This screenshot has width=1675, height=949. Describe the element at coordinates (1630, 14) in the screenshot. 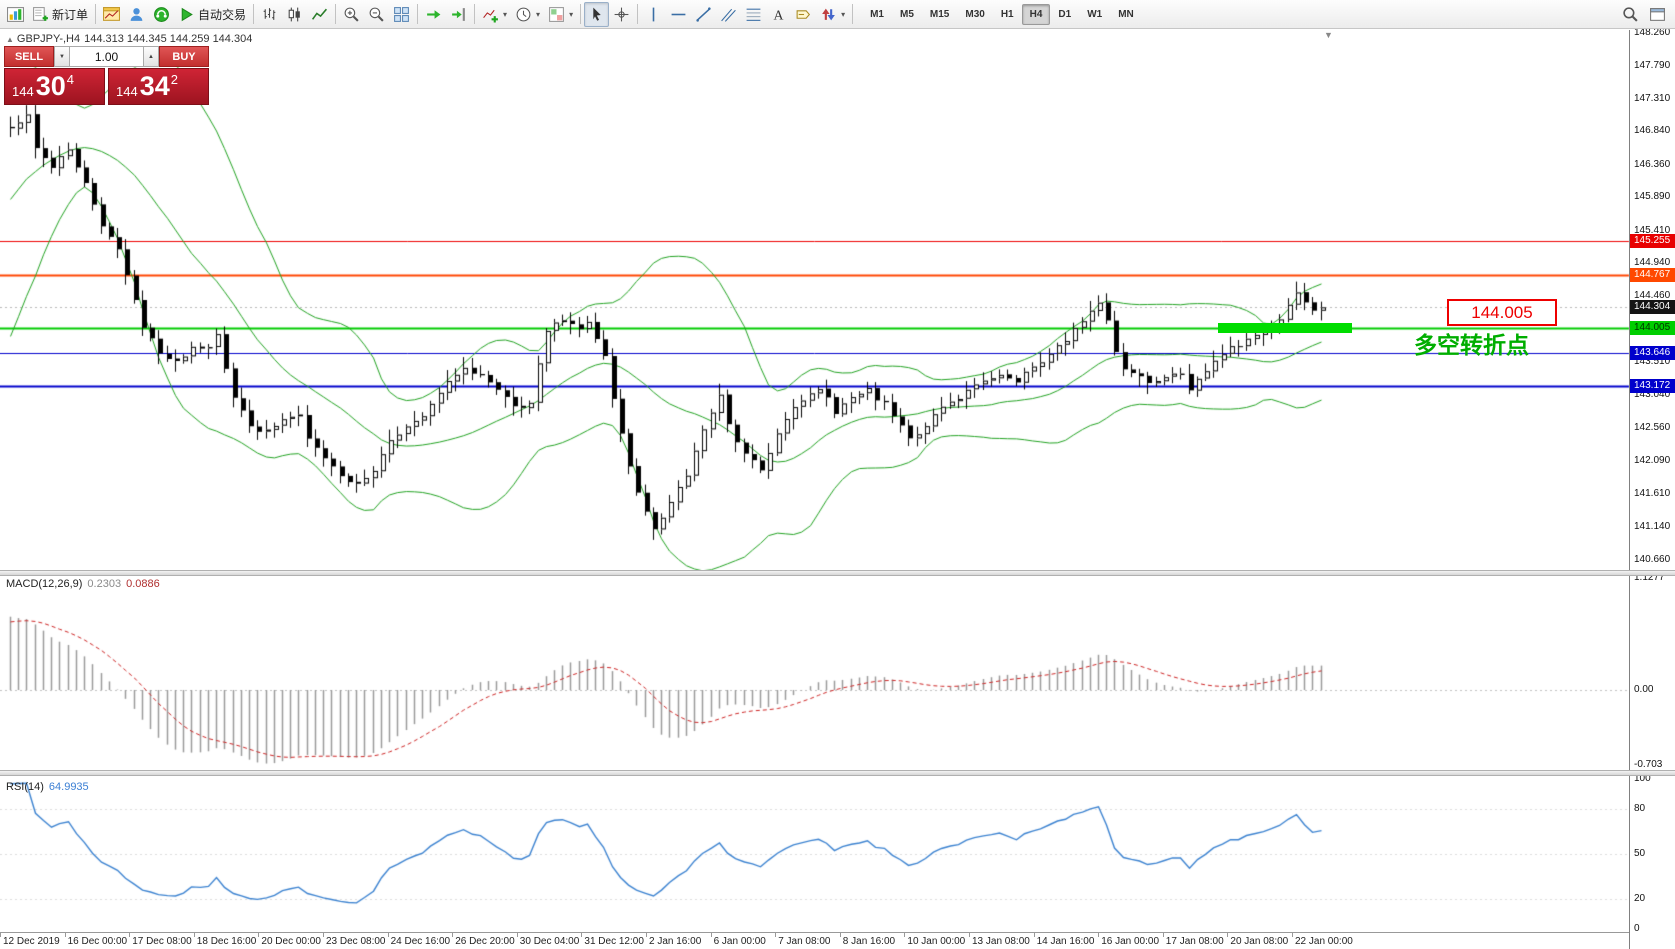

I see `search-button` at that location.